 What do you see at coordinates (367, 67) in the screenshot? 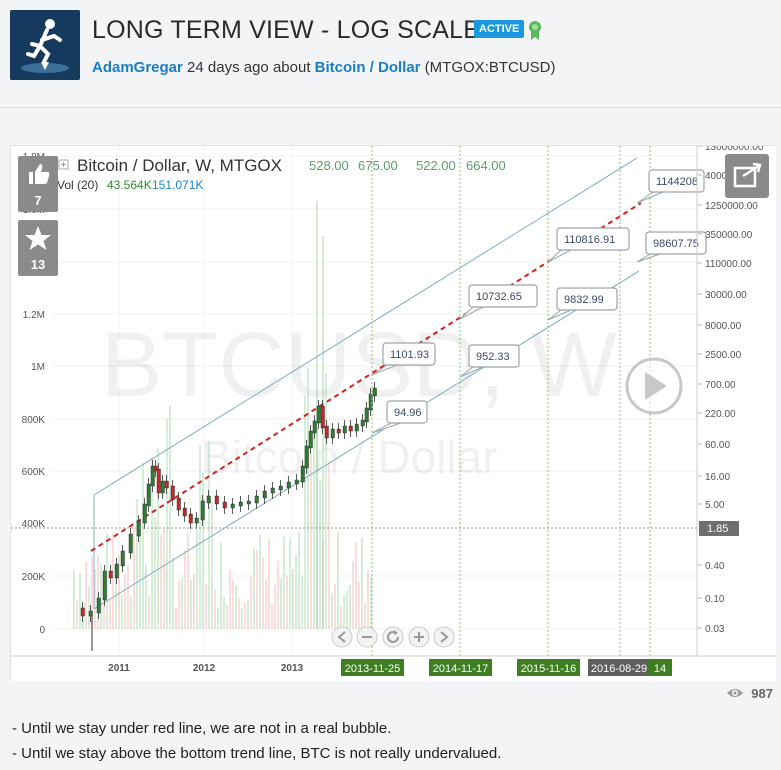
I see `symbol-link: Bitcoin / Dollar` at bounding box center [367, 67].